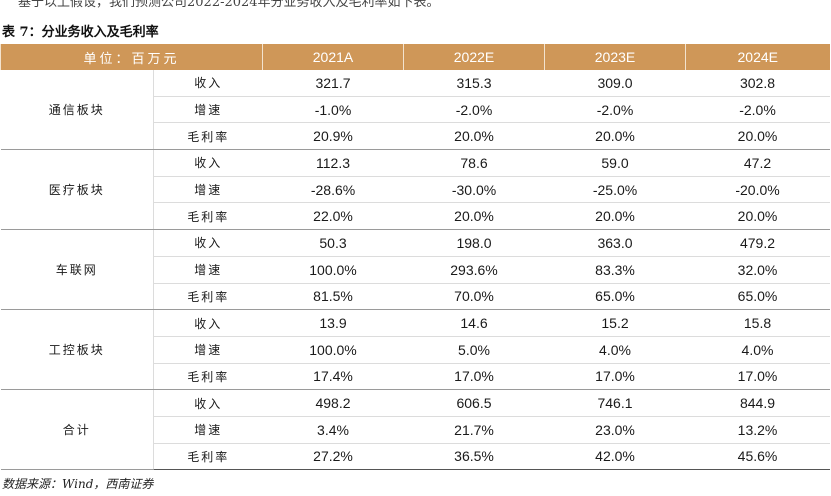 The width and height of the screenshot is (831, 496). I want to click on value-cell: 498.2, so click(333, 403).